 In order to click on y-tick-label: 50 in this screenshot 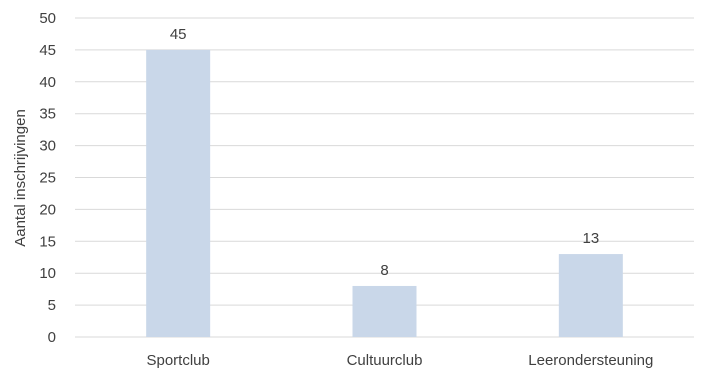, I will do `click(47, 18)`.